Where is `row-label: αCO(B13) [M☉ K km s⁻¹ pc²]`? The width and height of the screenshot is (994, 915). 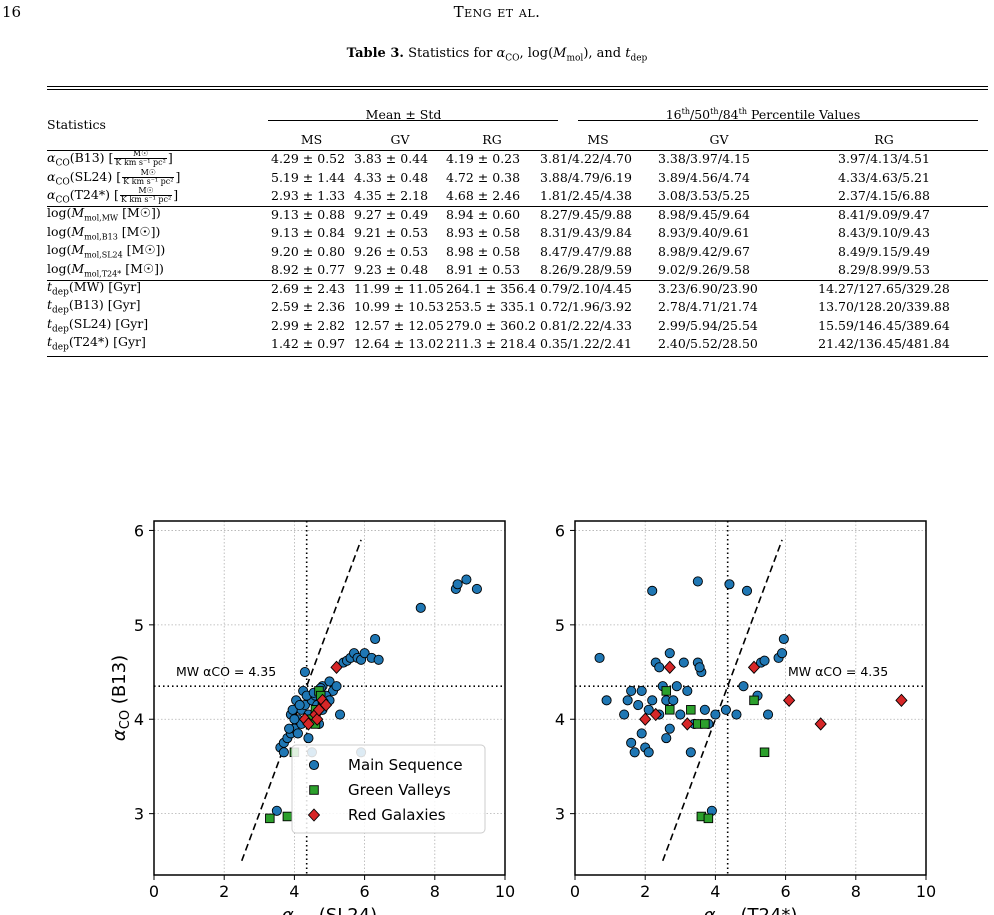
row-label: αCO(B13) [M☉ K km s⁻¹ pc²] is located at coordinates (110, 159).